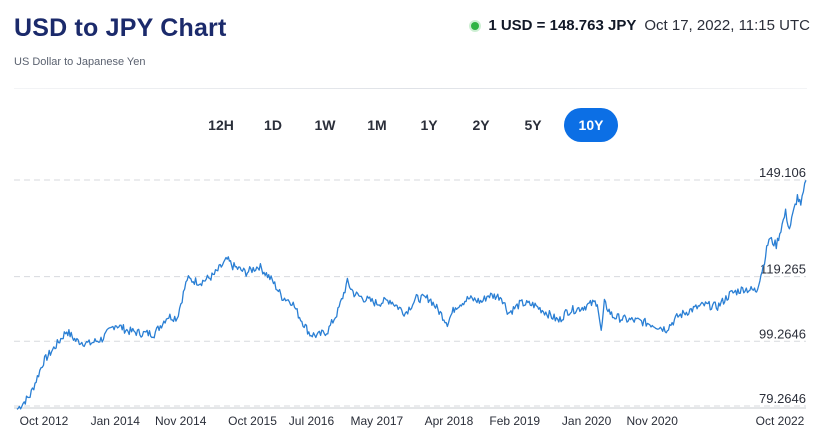  What do you see at coordinates (727, 25) in the screenshot?
I see `rate-timestamp: Oct 17, 2022, 11:15 UTC` at bounding box center [727, 25].